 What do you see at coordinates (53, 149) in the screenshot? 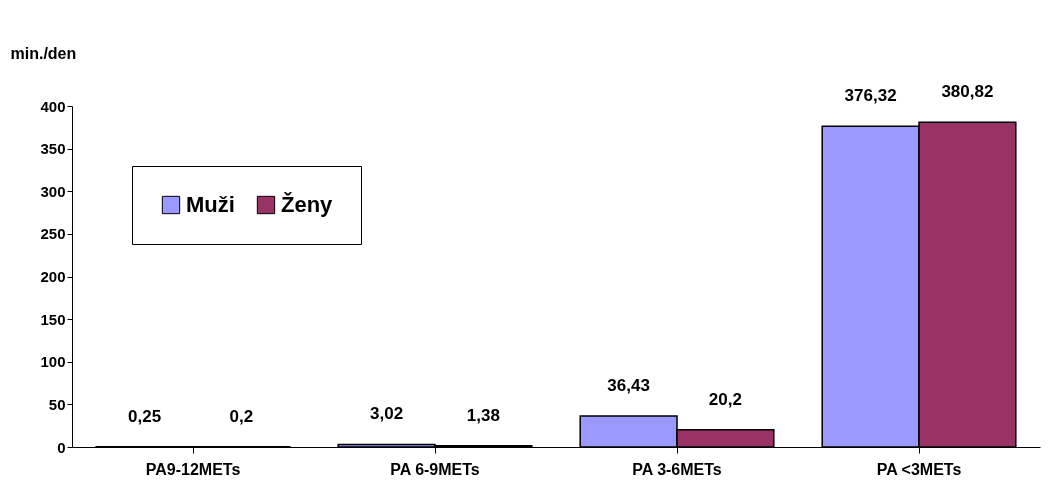
I see `y-tick-label: 350` at bounding box center [53, 149].